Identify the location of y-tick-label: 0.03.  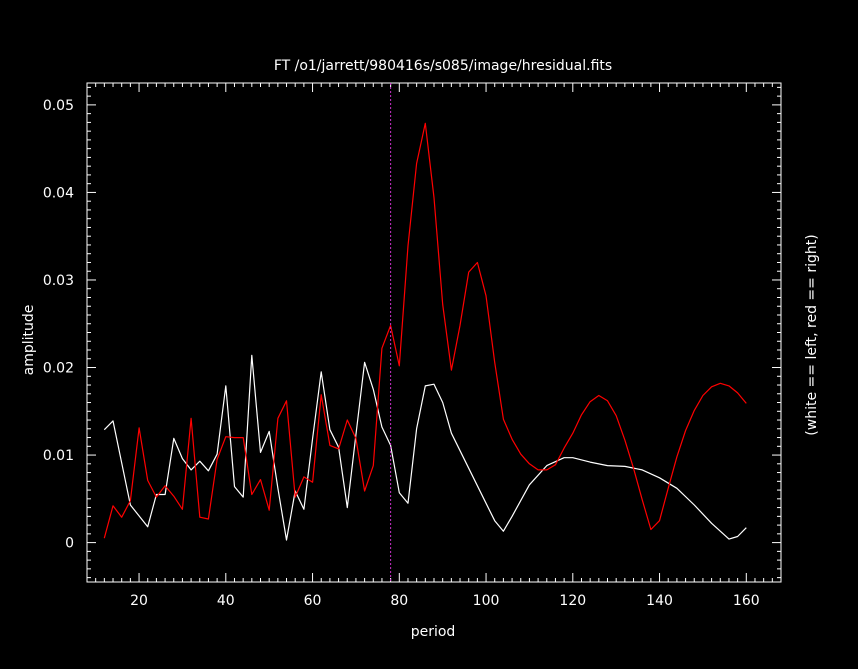
(58, 281).